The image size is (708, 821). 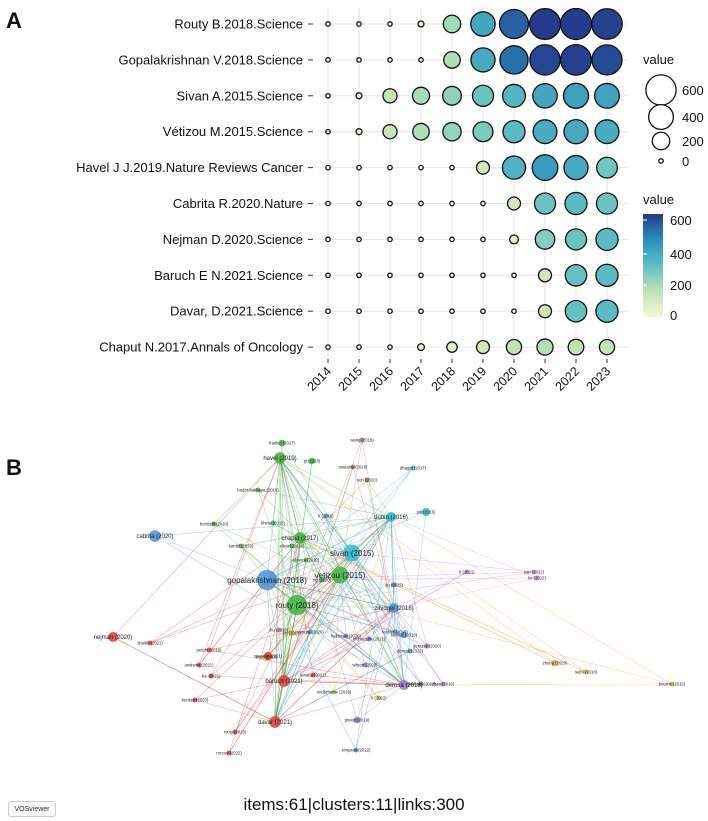 I want to click on network-node-label: ng (2020), so click(x=322, y=579).